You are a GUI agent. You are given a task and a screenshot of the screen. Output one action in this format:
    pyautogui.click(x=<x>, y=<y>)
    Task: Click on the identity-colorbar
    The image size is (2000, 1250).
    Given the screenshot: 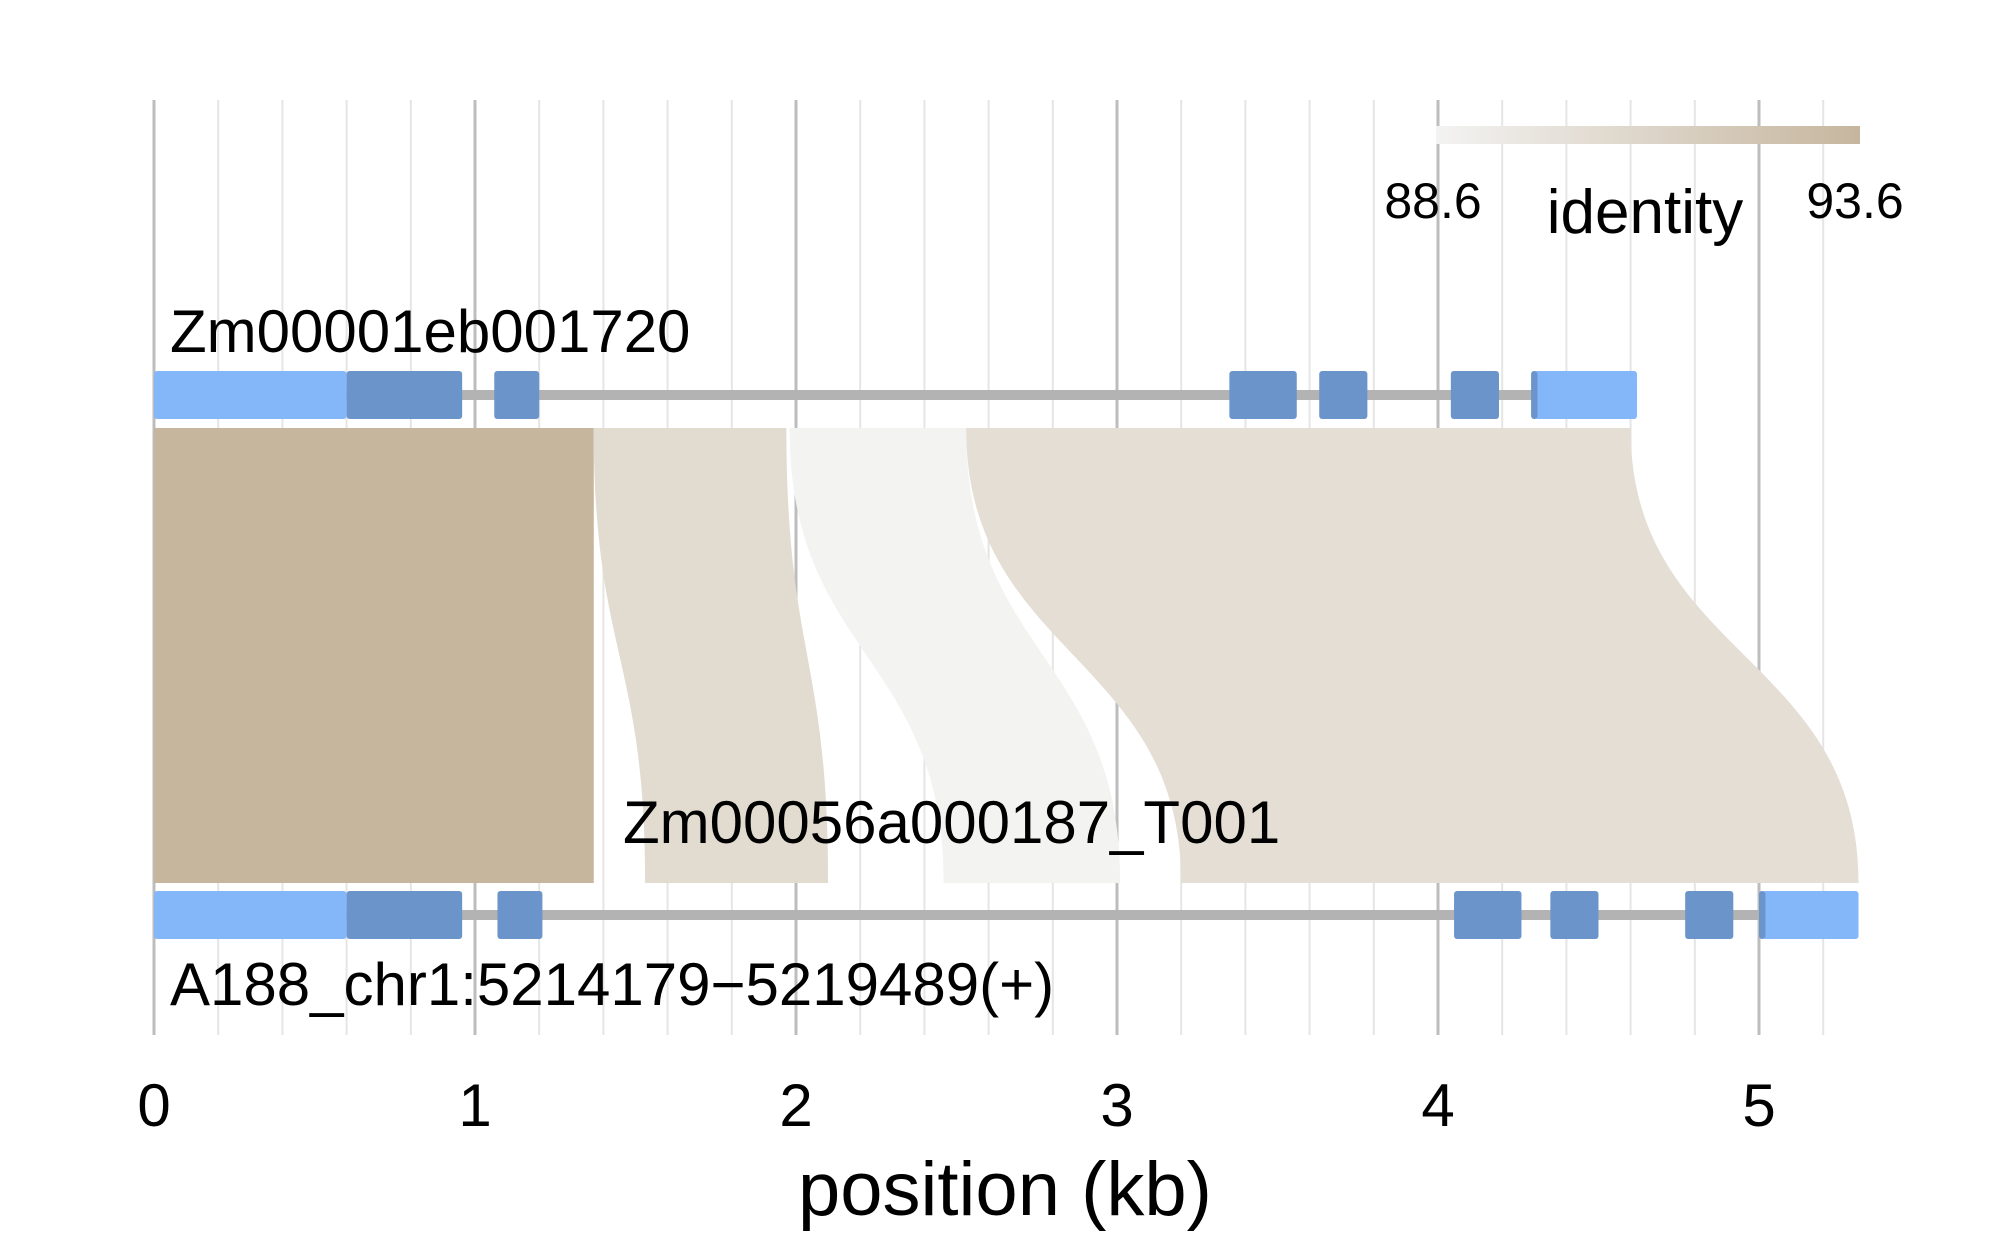 What is the action you would take?
    pyautogui.click(x=1648, y=135)
    